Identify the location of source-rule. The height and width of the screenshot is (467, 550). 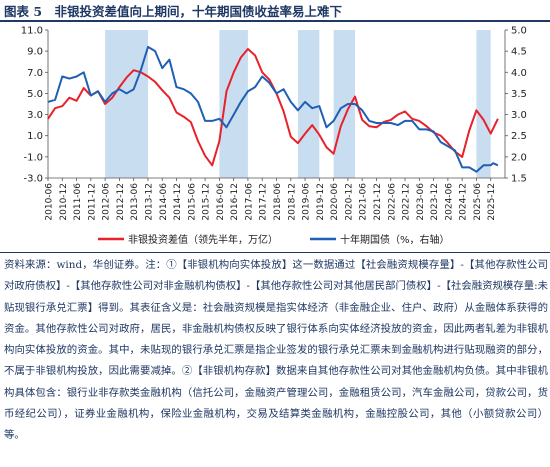
(275, 252).